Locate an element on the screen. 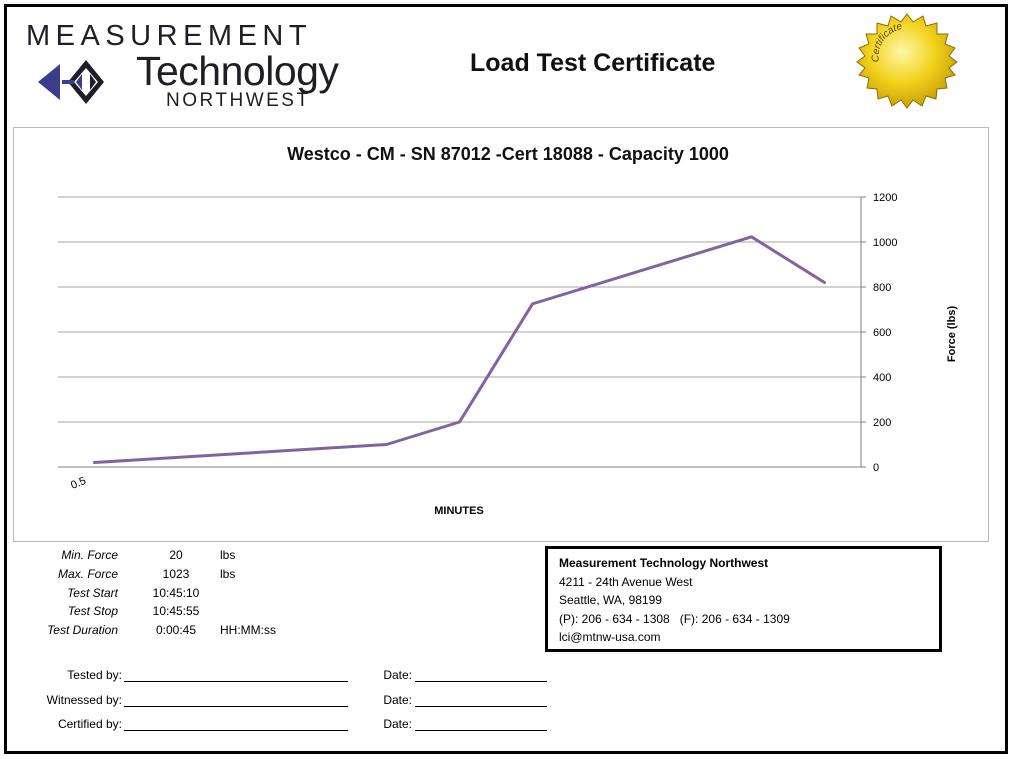  certificate-seal-icon: Certificate is located at coordinates (907, 61).